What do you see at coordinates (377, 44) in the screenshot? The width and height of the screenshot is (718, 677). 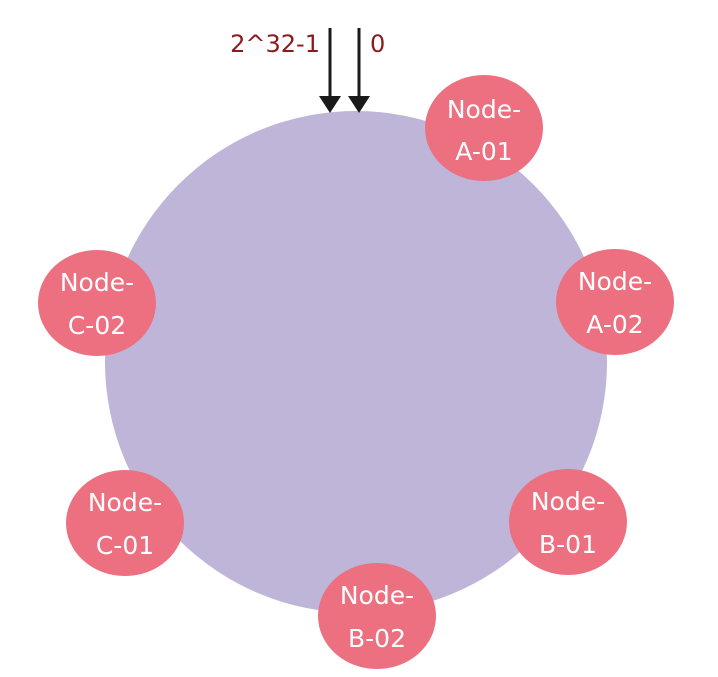 I see `zero-value-label: 0` at bounding box center [377, 44].